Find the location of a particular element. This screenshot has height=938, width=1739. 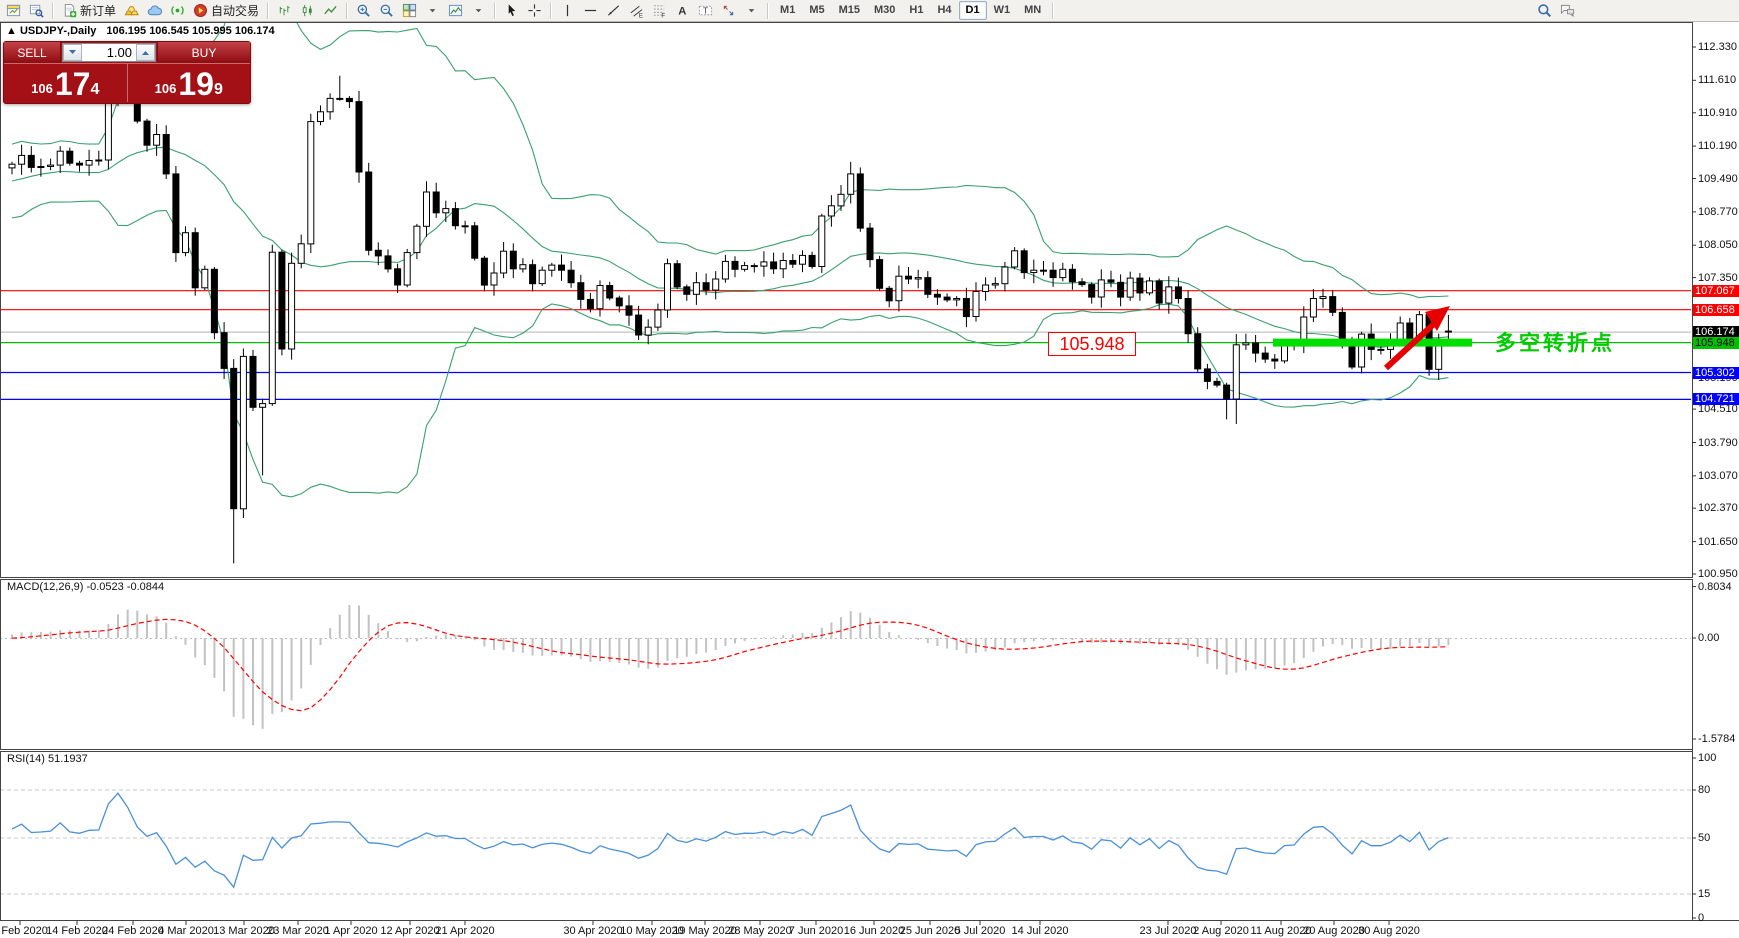

chart-window-icon is located at coordinates (13, 10).